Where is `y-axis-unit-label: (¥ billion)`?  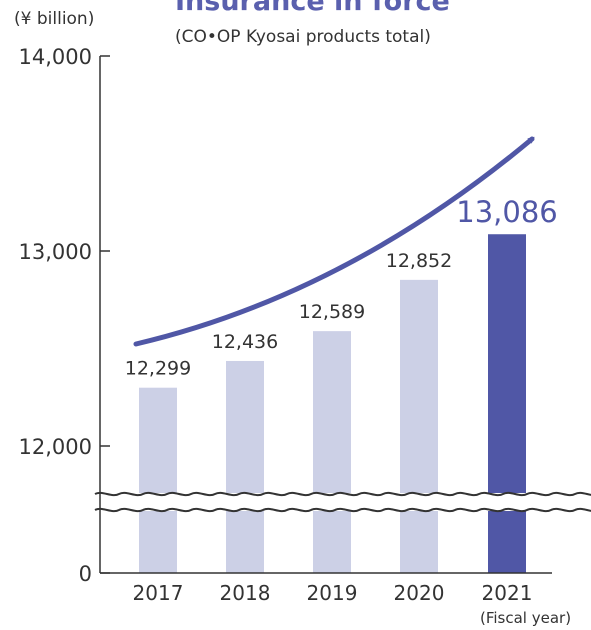 y-axis-unit-label: (¥ billion) is located at coordinates (54, 19).